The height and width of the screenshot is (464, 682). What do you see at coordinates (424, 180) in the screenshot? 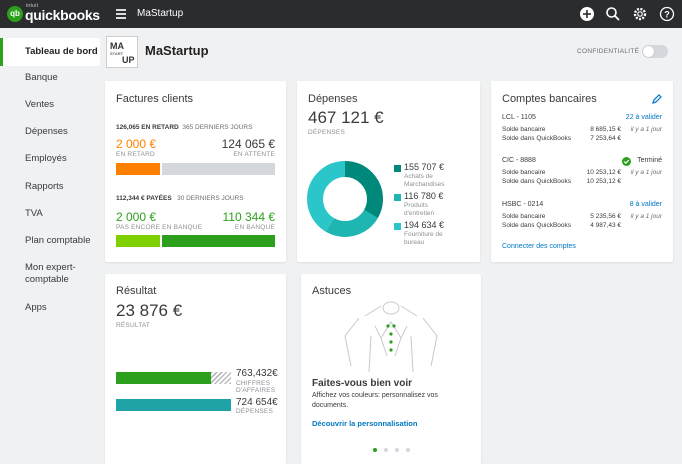
I see `legend-label: Achats de Marchandises` at bounding box center [424, 180].